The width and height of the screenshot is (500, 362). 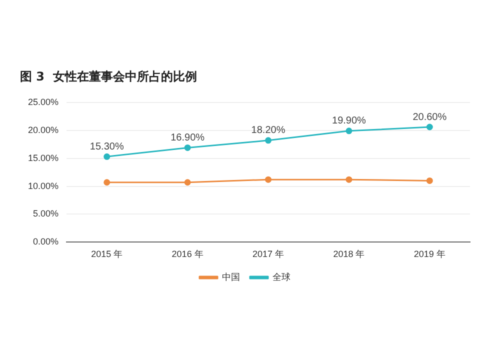 What do you see at coordinates (281, 277) in the screenshot?
I see `legend-label: 全球` at bounding box center [281, 277].